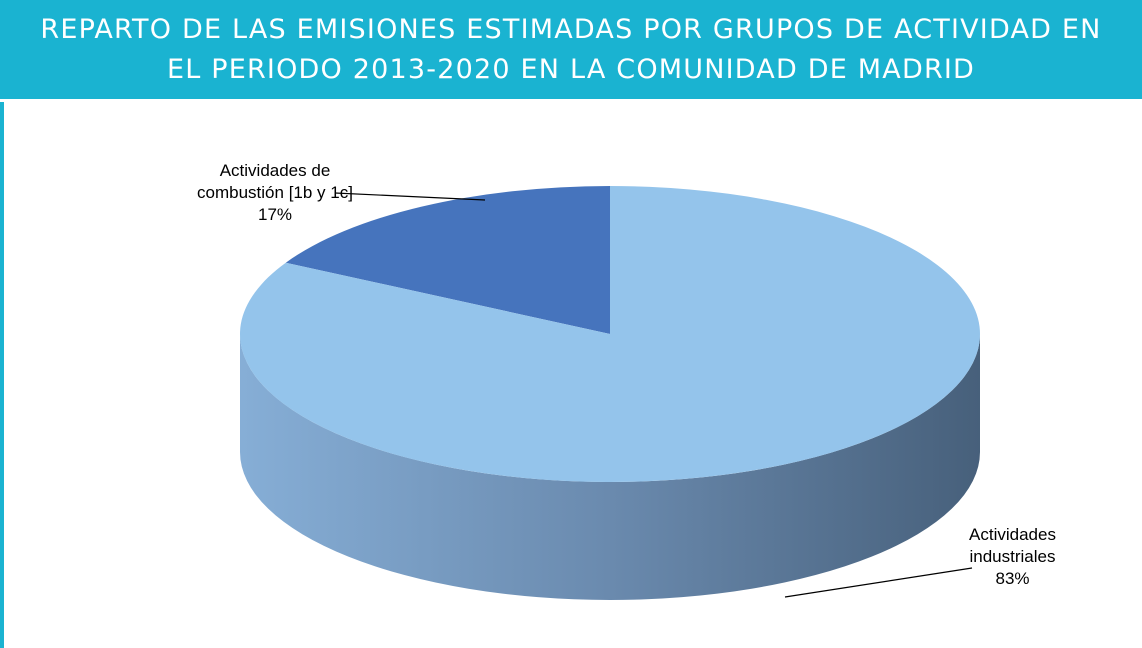 Image resolution: width=1142 pixels, height=648 pixels. I want to click on data-label: Actividades industriales 83%, so click(1012, 557).